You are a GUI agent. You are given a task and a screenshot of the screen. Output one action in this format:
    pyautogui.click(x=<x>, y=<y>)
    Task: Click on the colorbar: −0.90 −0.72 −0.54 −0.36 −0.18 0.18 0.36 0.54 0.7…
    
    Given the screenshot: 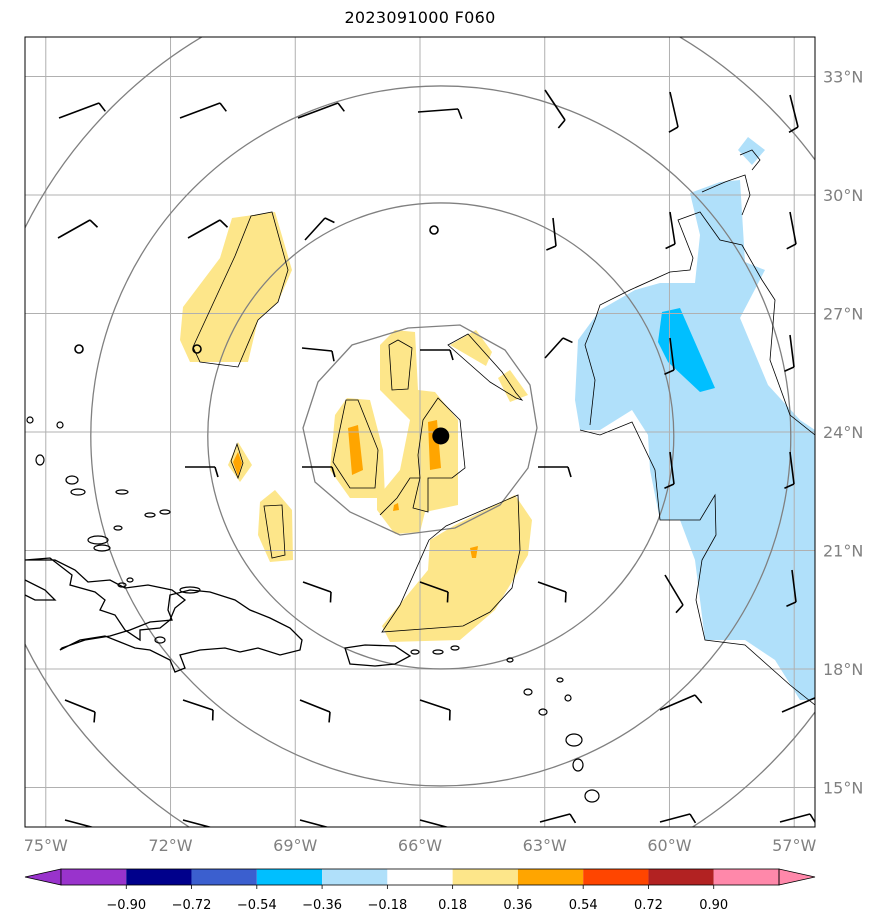 What is the action you would take?
    pyautogui.click(x=420, y=890)
    